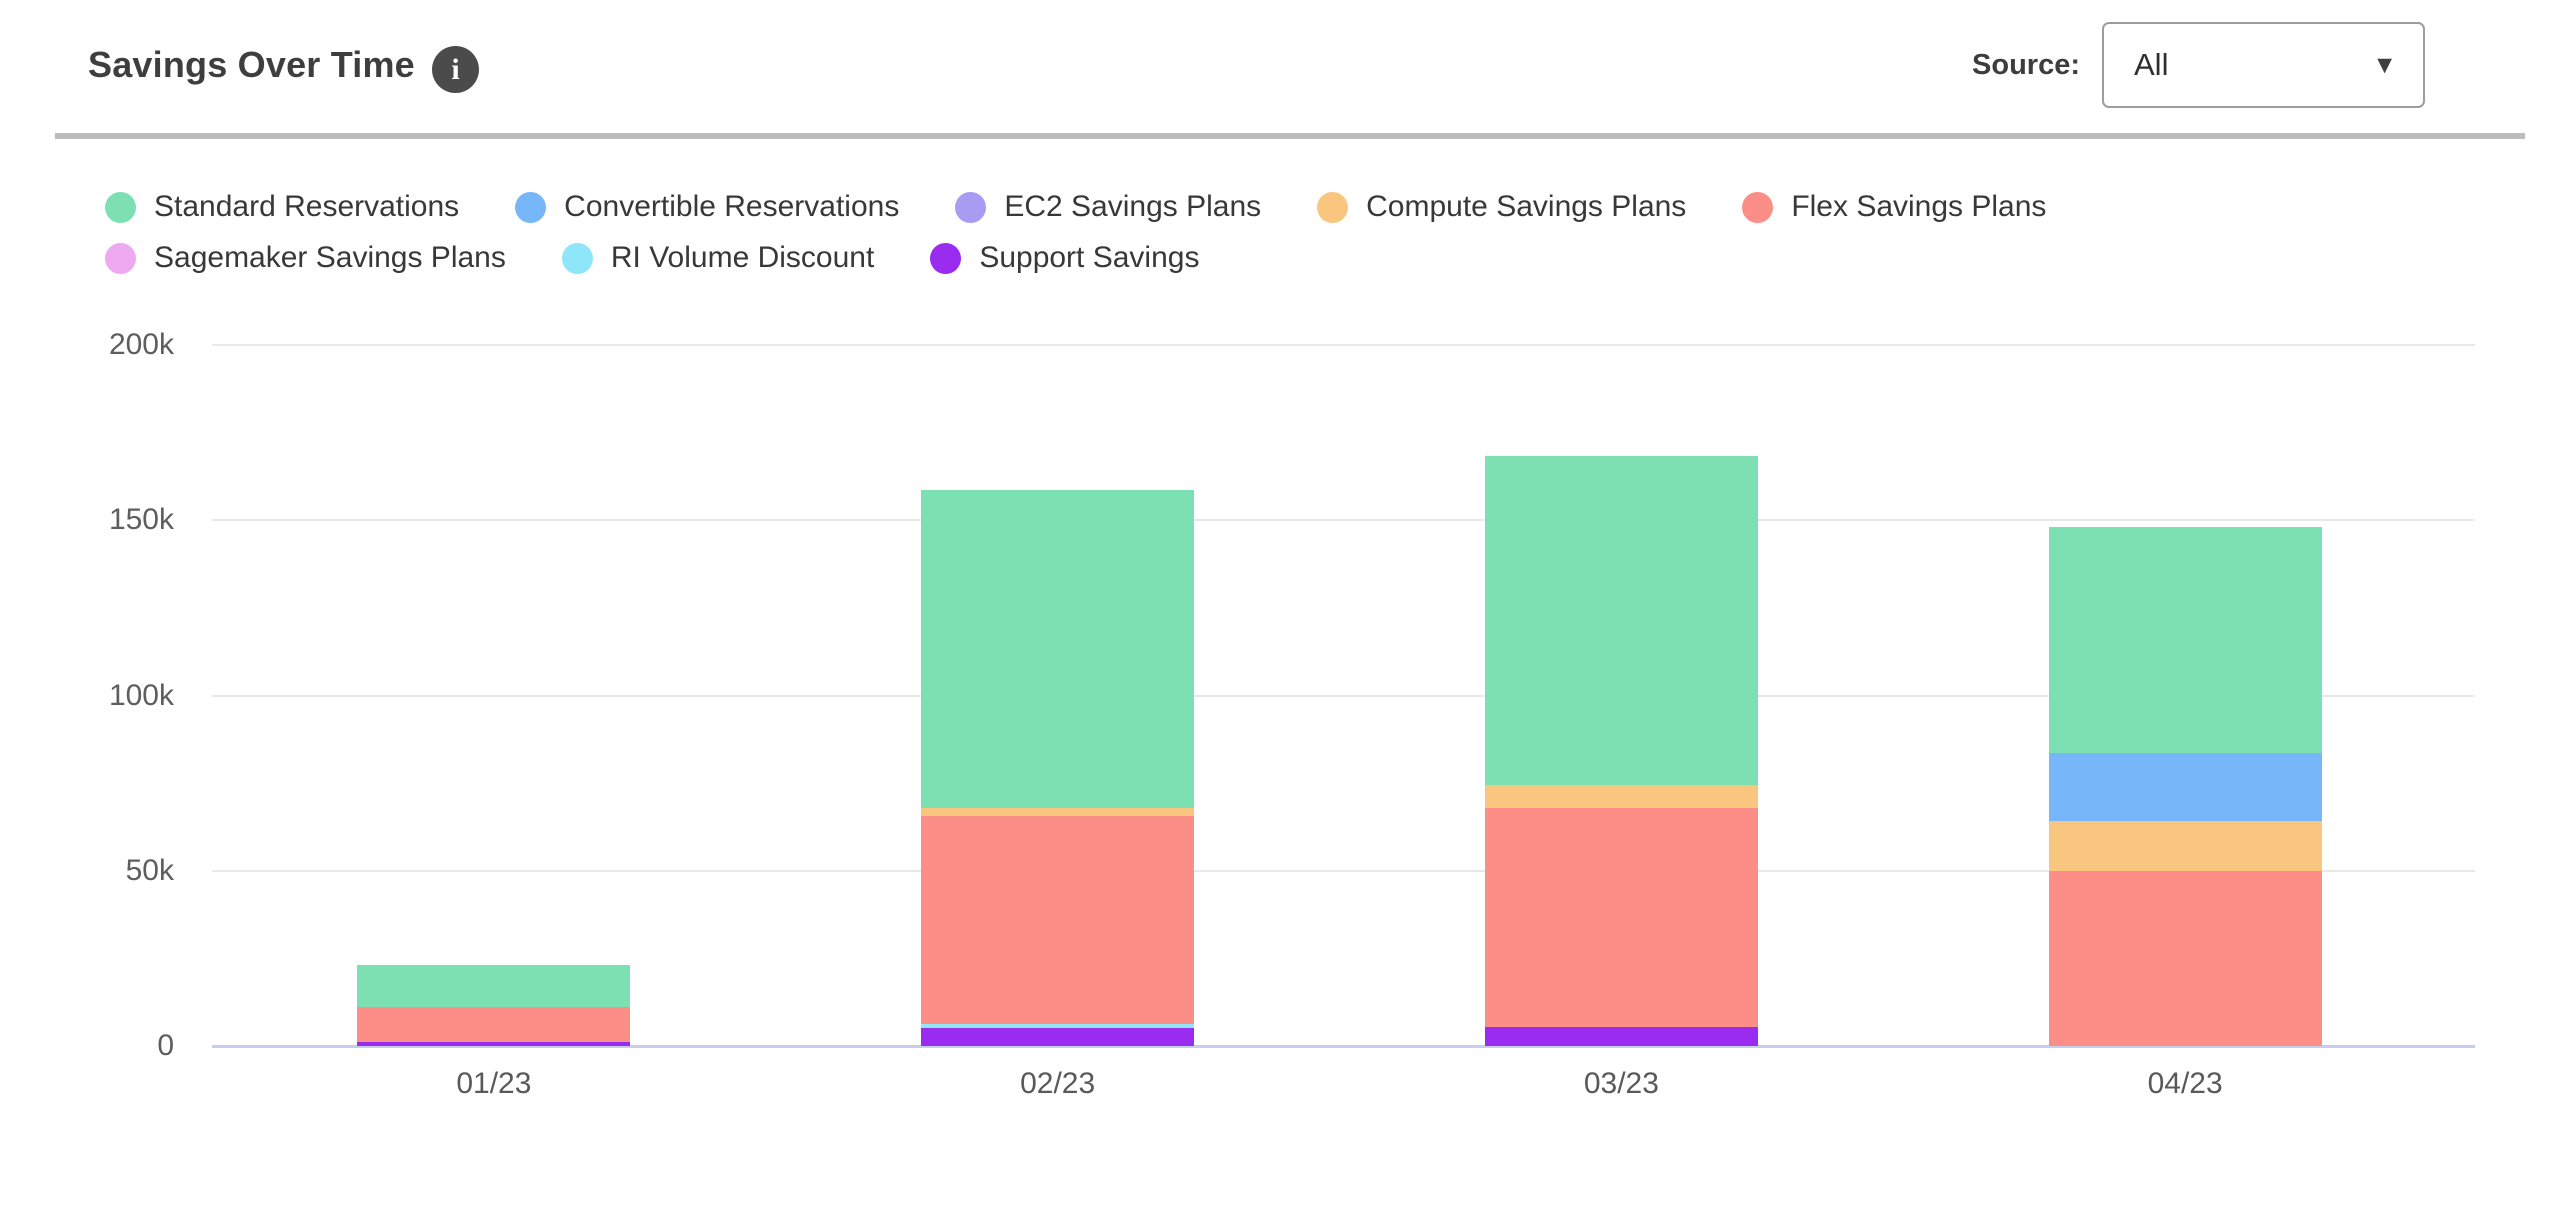 This screenshot has height=1222, width=2562. I want to click on info-icon-glyph: i, so click(455, 69).